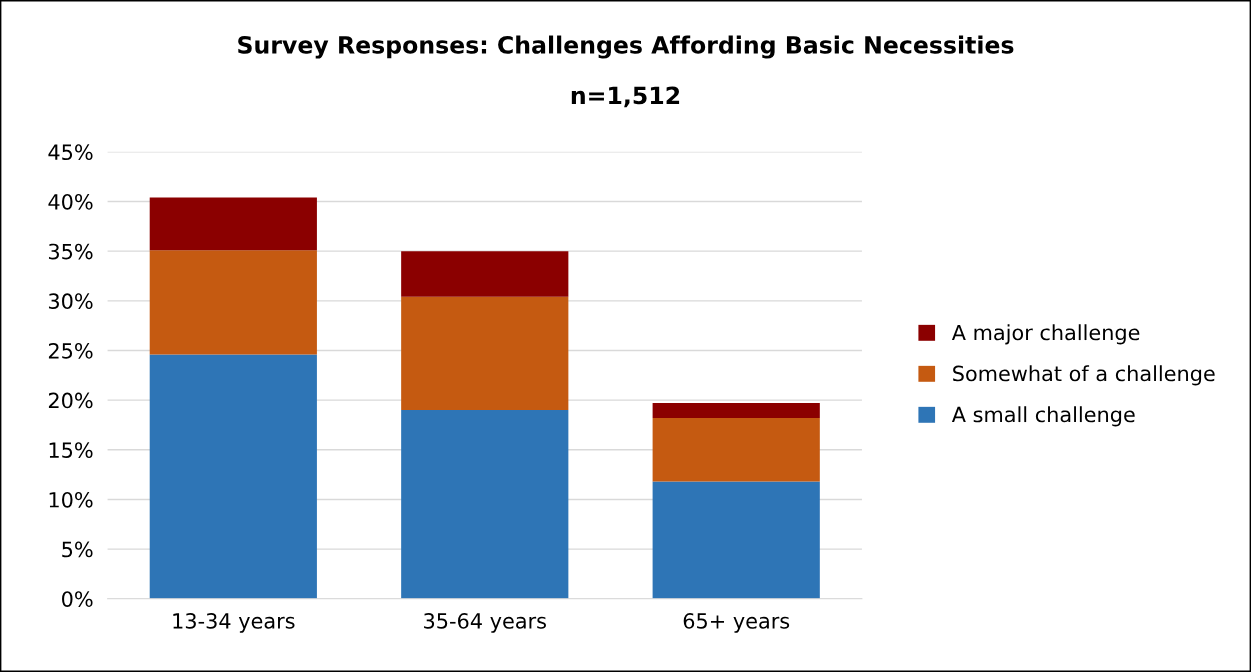  What do you see at coordinates (625, 97) in the screenshot?
I see `chart-subtitle: n=1,512` at bounding box center [625, 97].